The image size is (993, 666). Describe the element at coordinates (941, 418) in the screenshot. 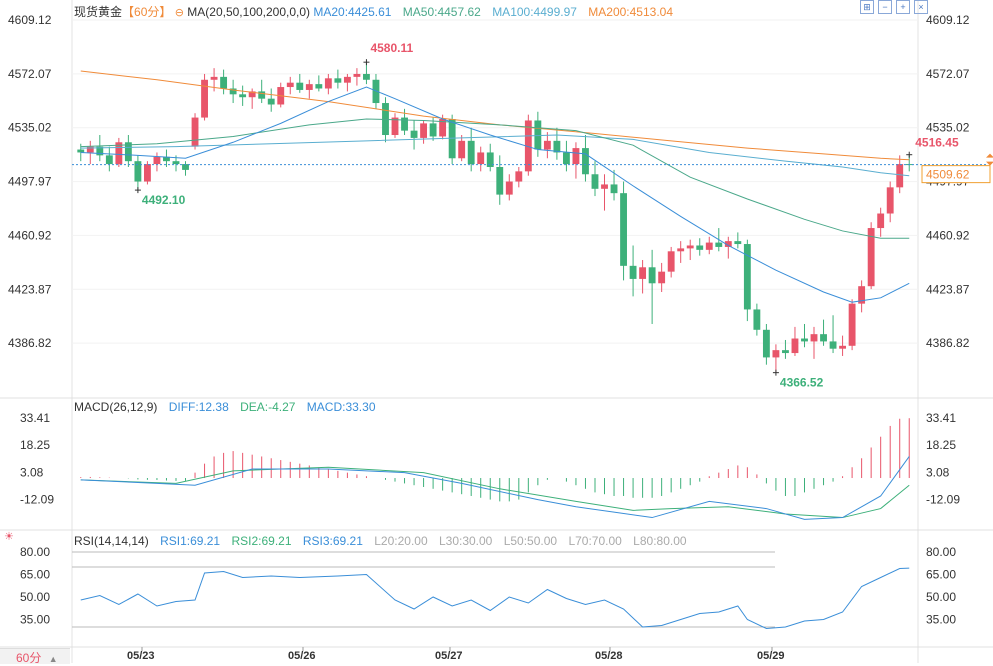

I see `macd-tick-right: 33.41` at that location.